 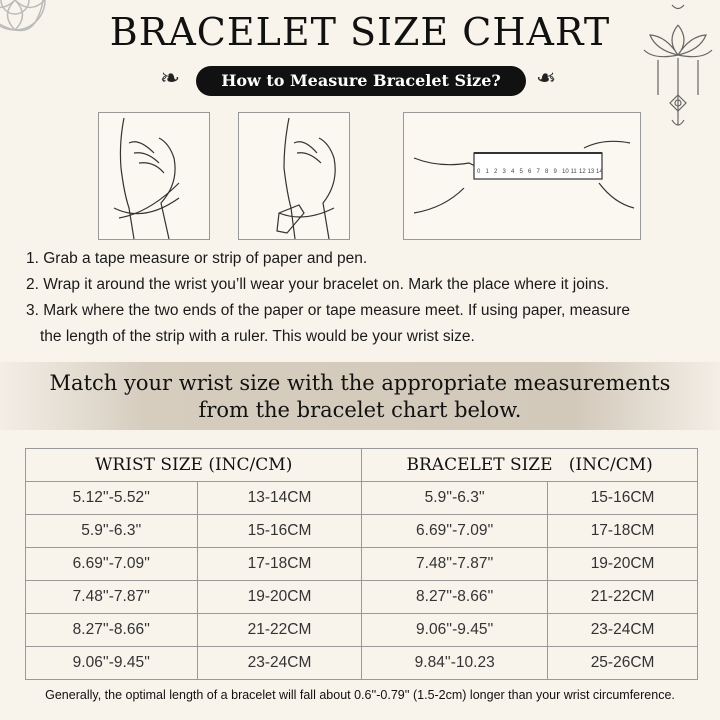 What do you see at coordinates (622, 498) in the screenshot?
I see `bracelet-cm-cell: 15-16CM` at bounding box center [622, 498].